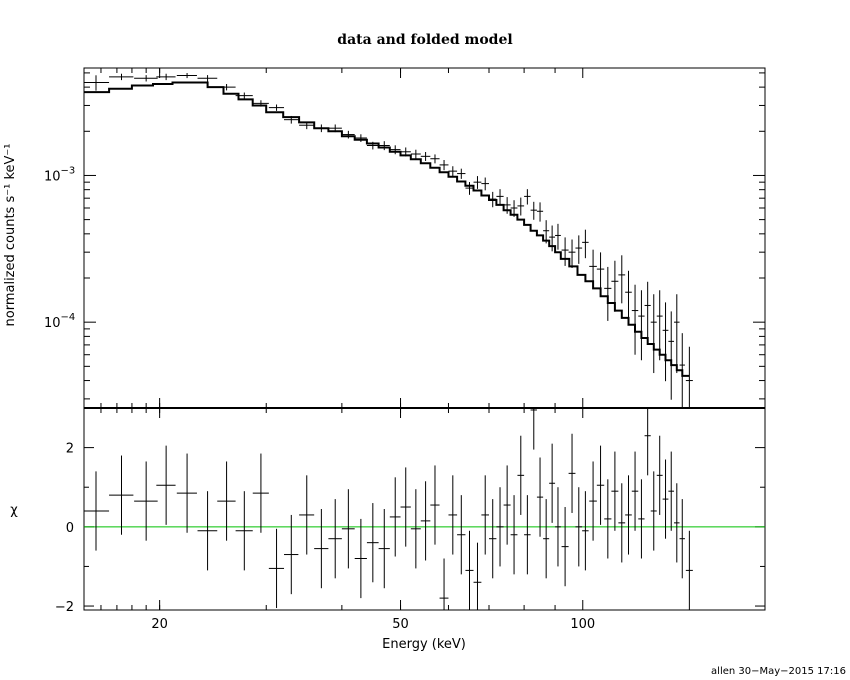 The height and width of the screenshot is (680, 850). Describe the element at coordinates (64, 607) in the screenshot. I see `y-tick-label: −2` at that location.